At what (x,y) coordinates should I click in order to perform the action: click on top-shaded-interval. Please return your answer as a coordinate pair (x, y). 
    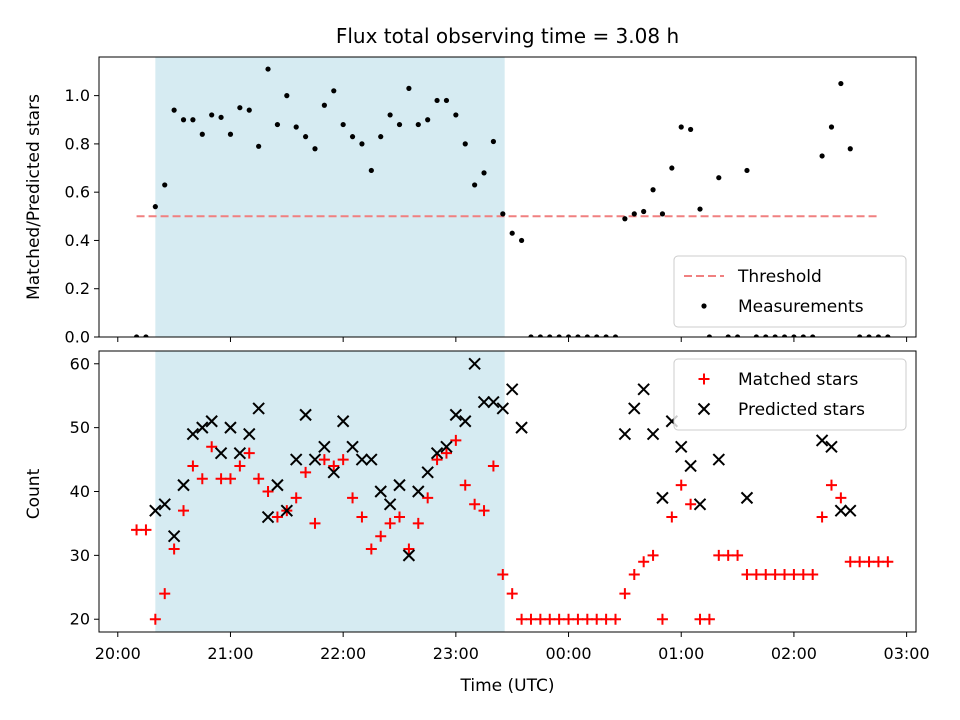
    Looking at the image, I should click on (330, 197).